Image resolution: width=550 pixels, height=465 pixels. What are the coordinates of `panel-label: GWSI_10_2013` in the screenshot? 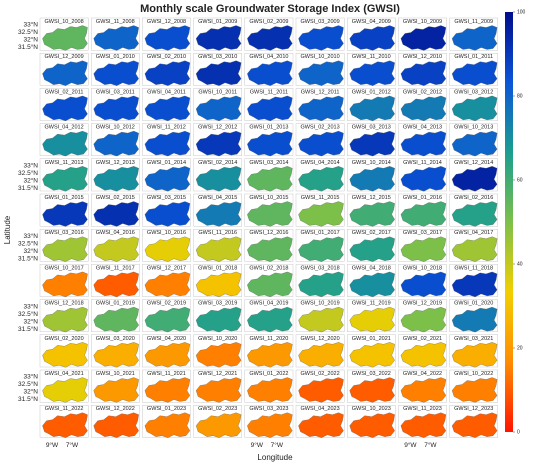 It's located at (473, 128).